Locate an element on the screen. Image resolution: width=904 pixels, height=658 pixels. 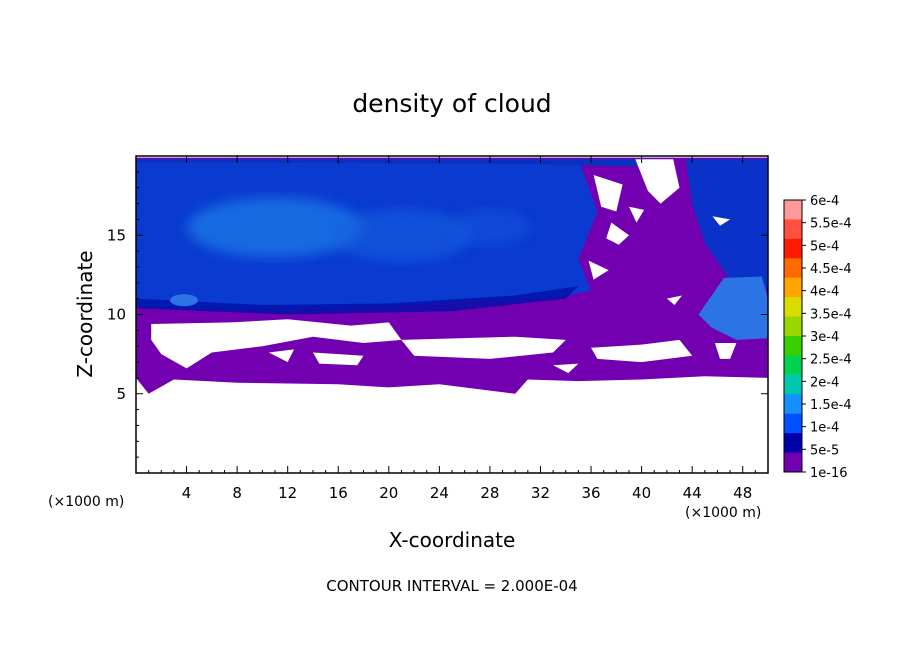
x-tick-label: 44 is located at coordinates (692, 493).